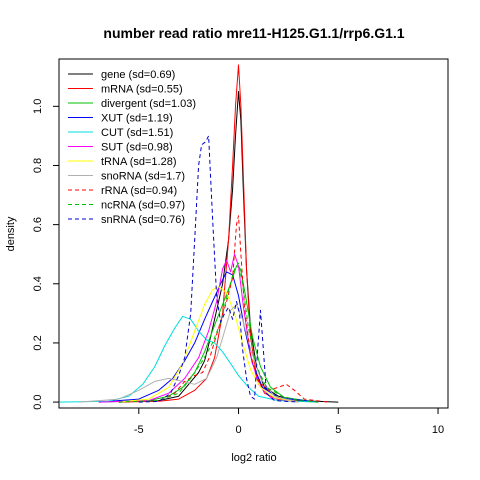  I want to click on y-axis-label: density, so click(11, 233).